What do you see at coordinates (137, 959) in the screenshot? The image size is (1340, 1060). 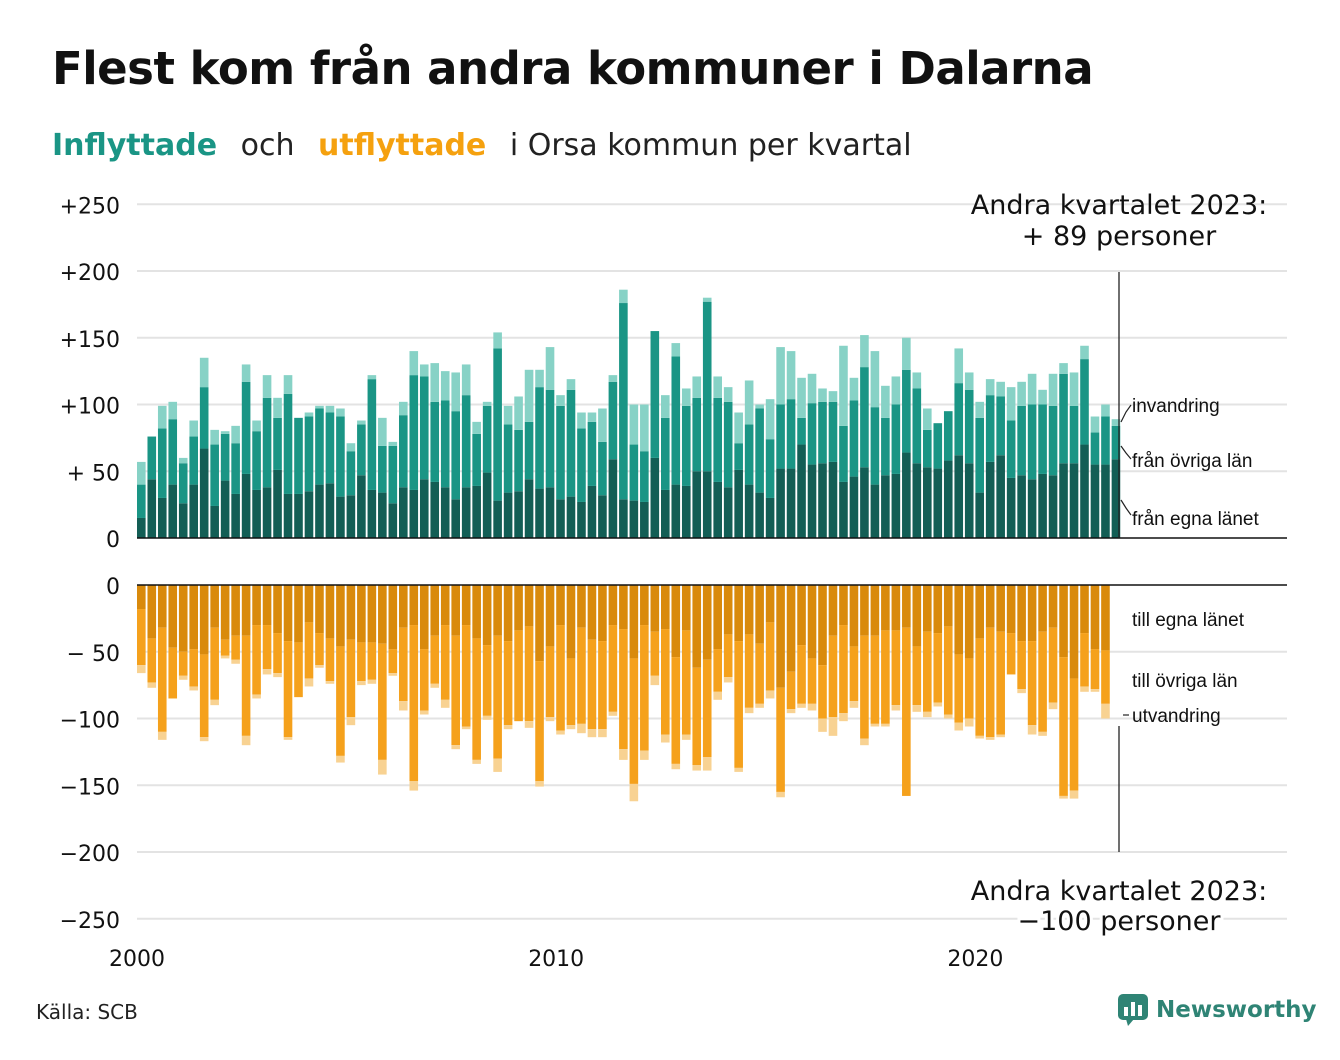 I see `x-tick-label: 2000` at bounding box center [137, 959].